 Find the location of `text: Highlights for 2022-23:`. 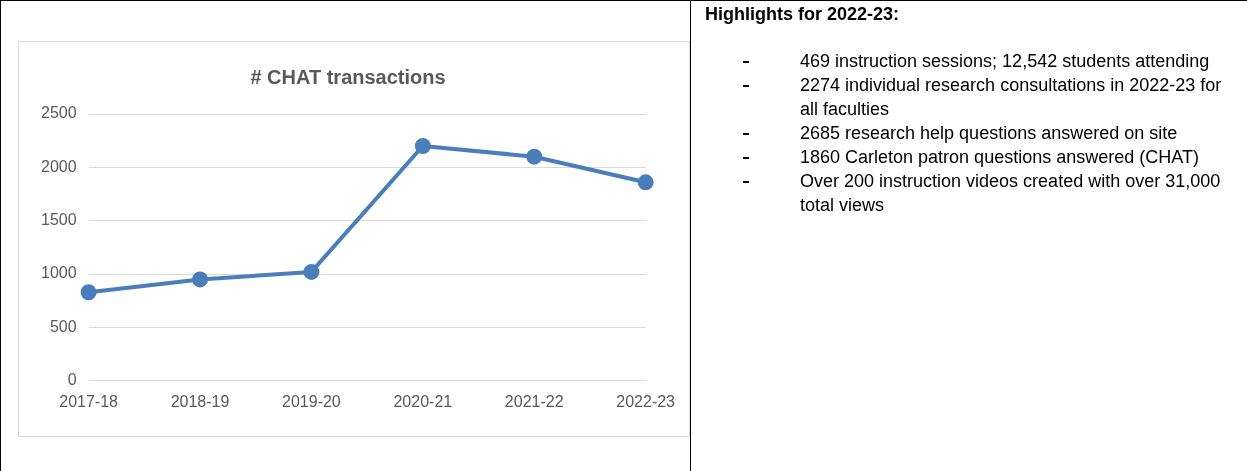

text: Highlights for 2022-23: is located at coordinates (803, 14).